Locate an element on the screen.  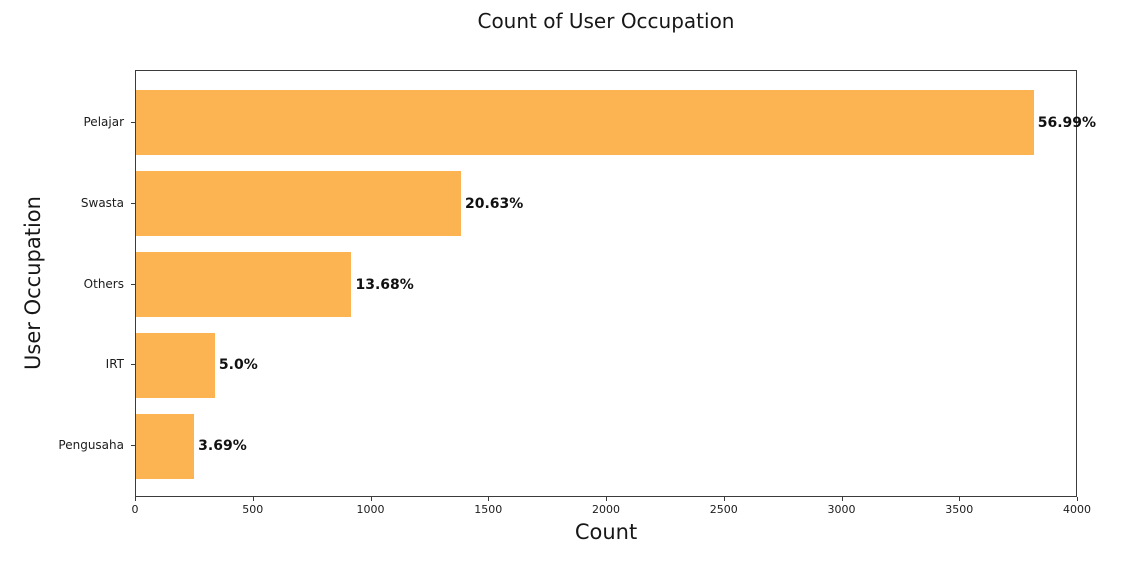
x-tick-label: 3000 is located at coordinates (841, 509).